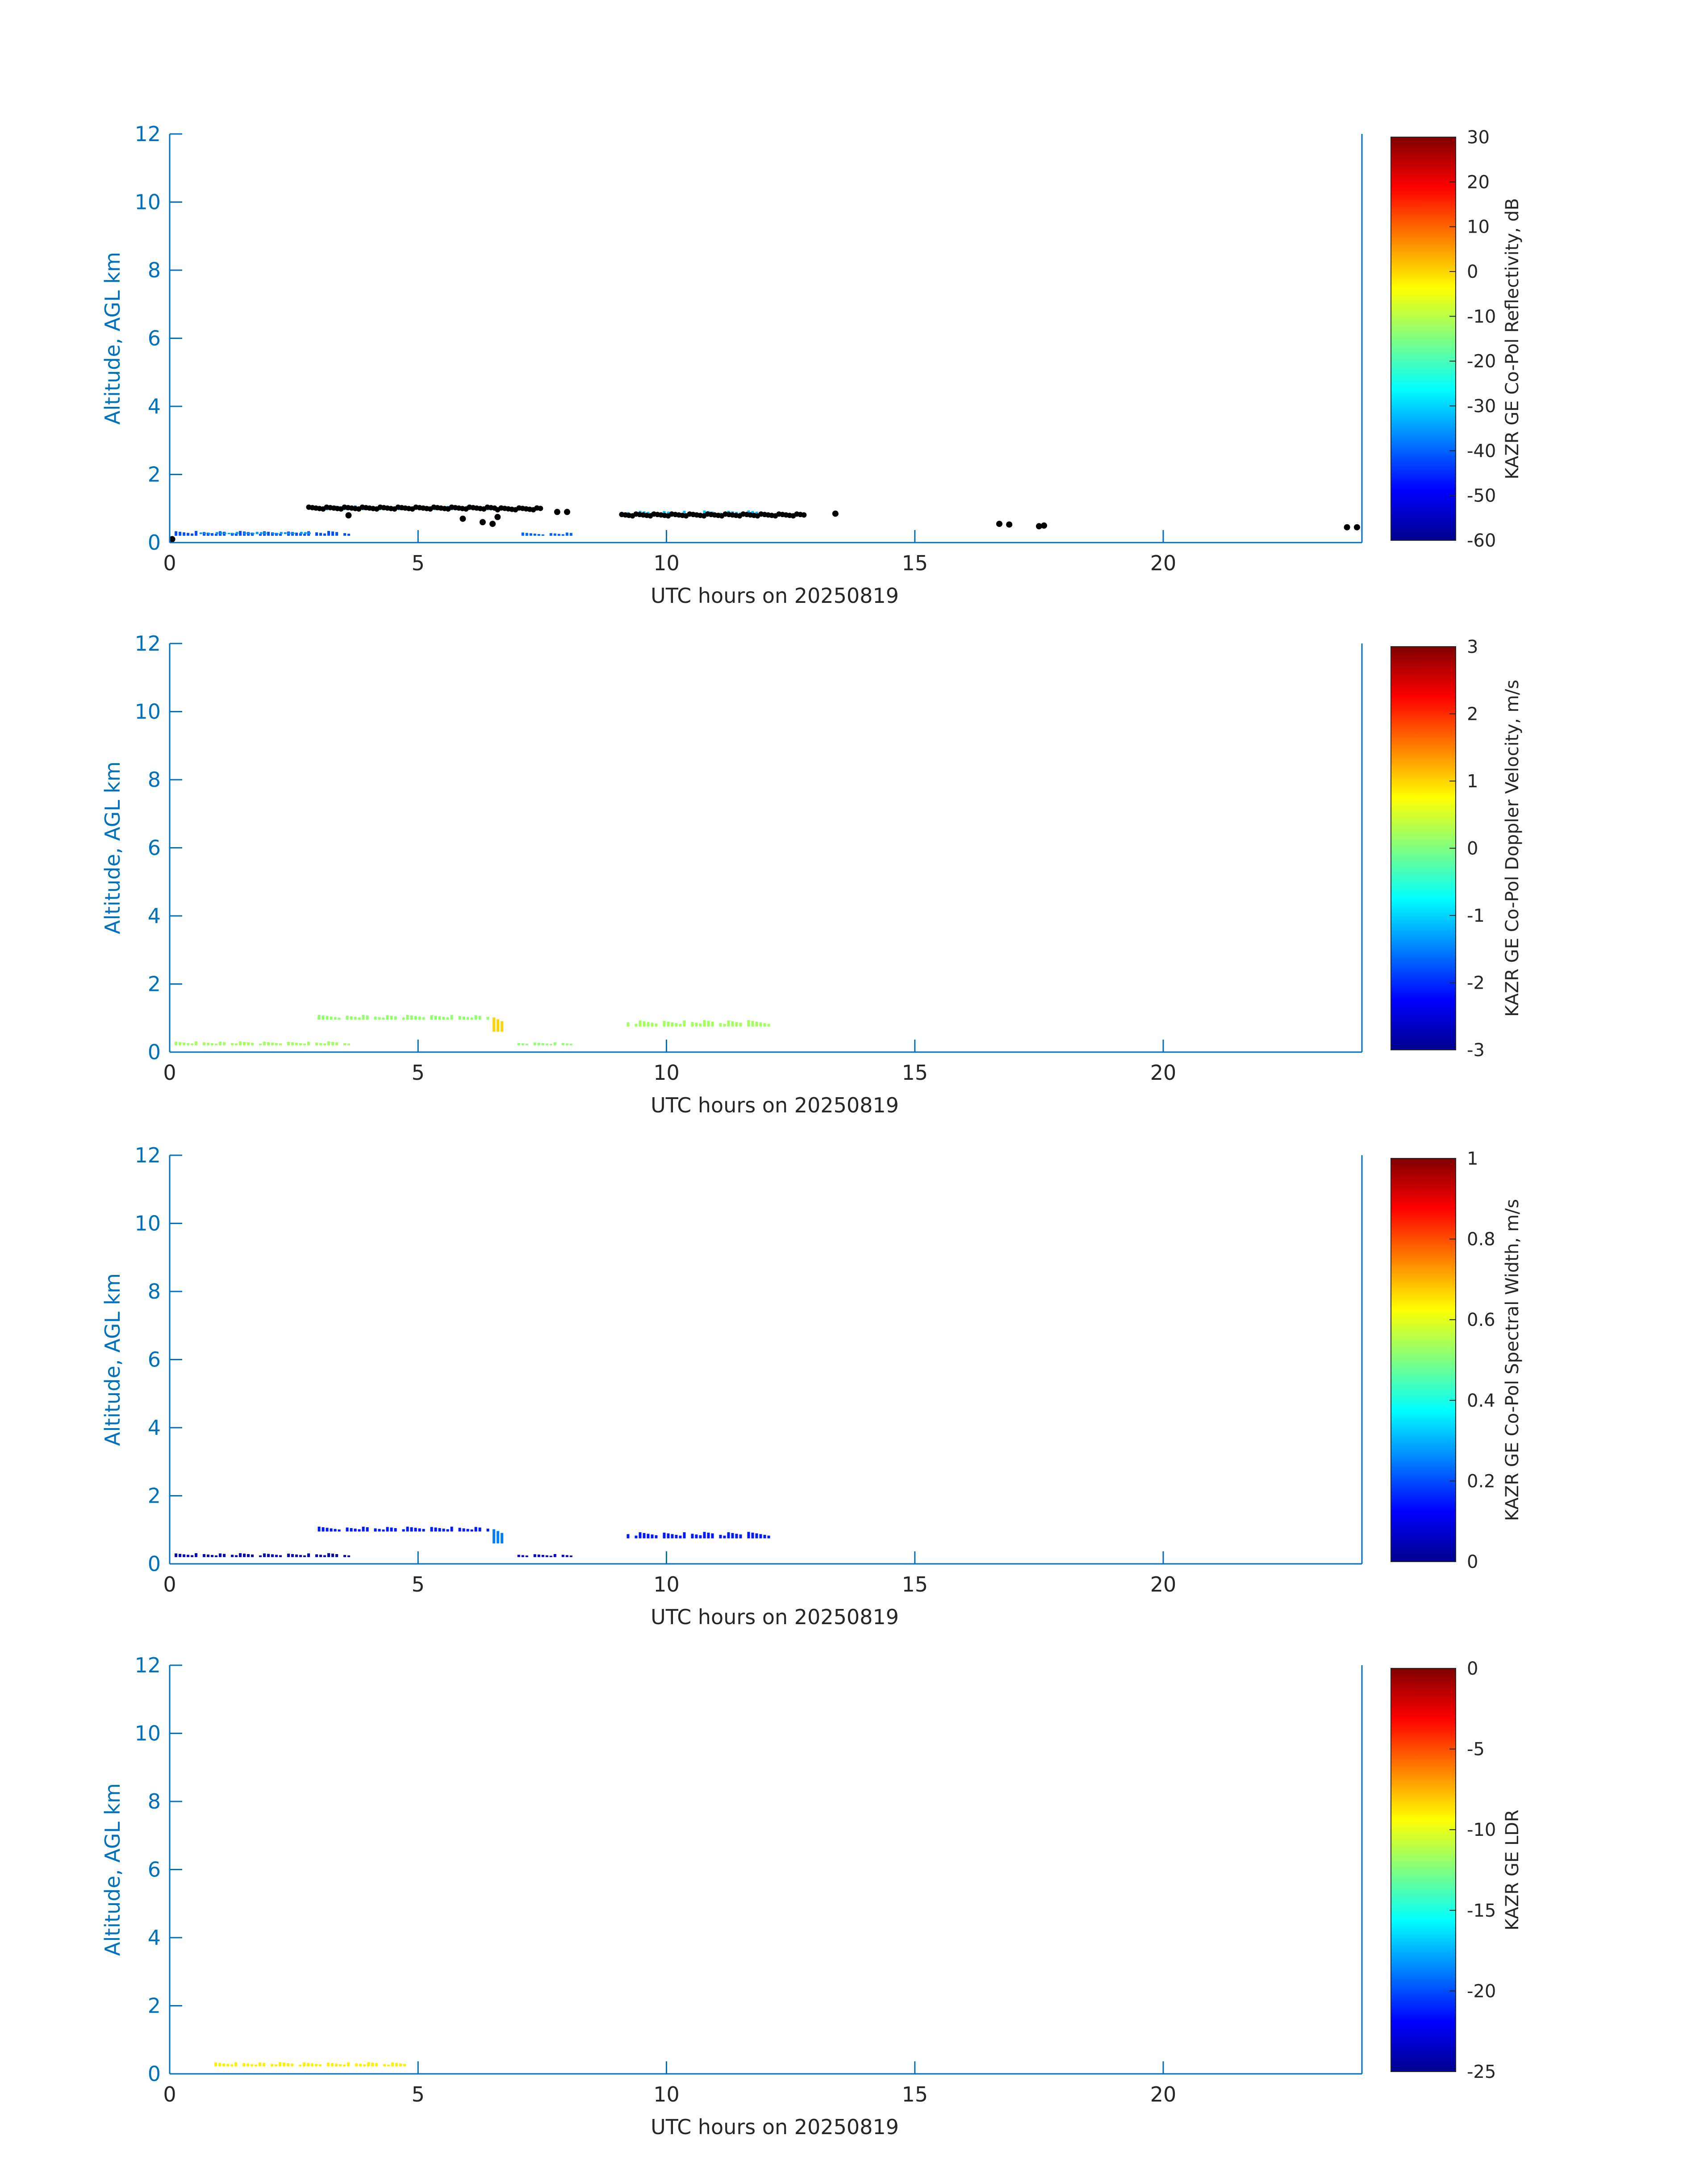 The height and width of the screenshot is (2177, 1708). I want to click on colorbar-tick-label: 3, so click(1472, 647).